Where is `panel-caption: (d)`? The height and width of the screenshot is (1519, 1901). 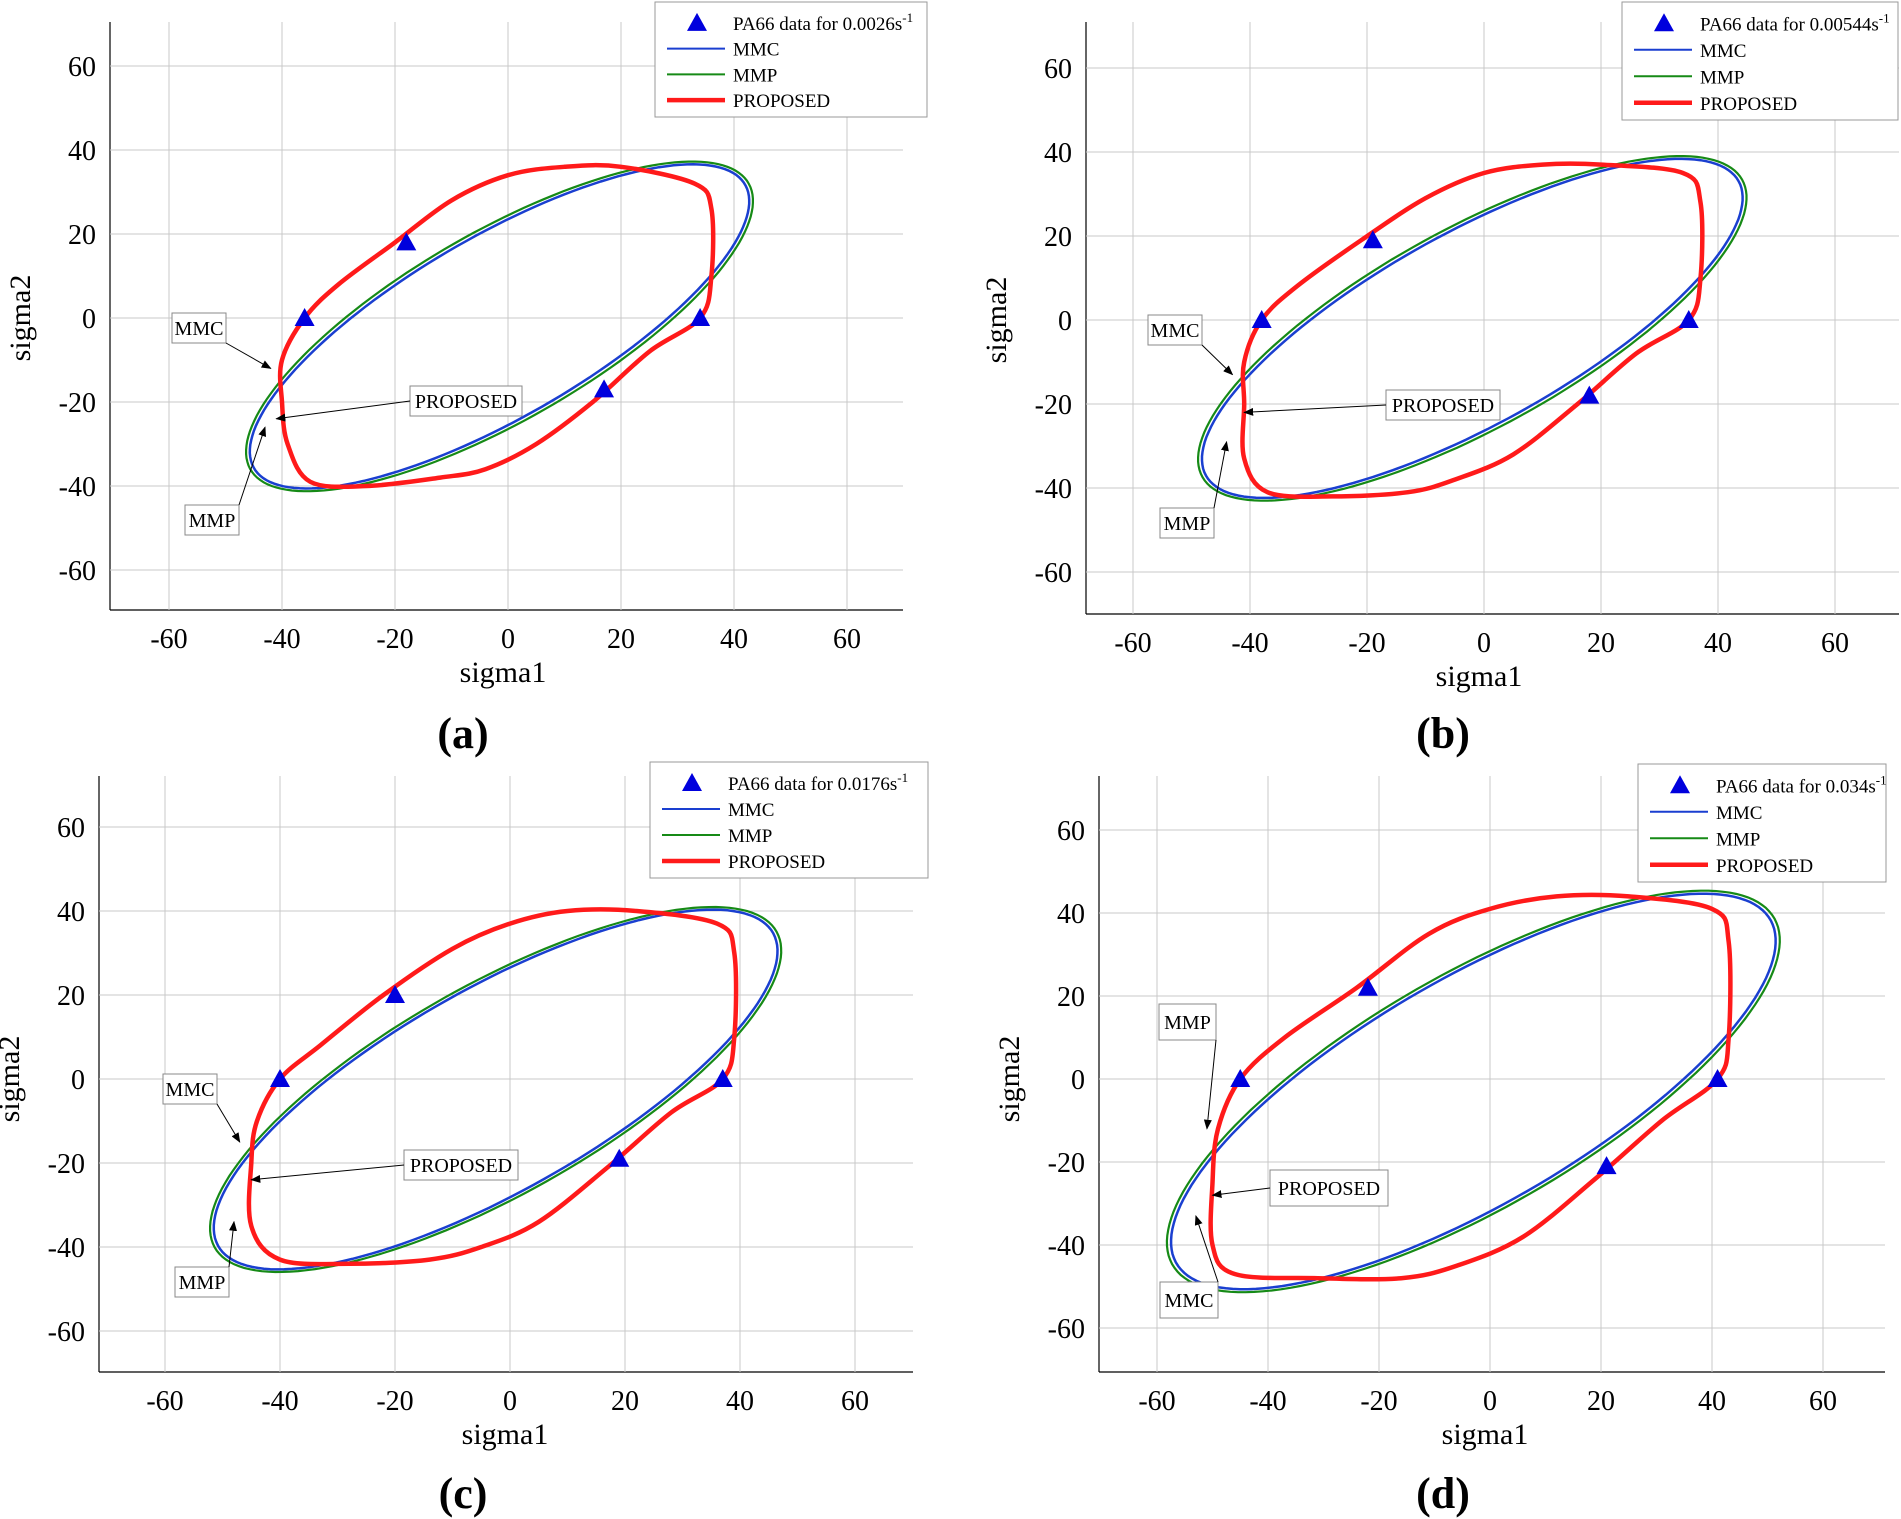
panel-caption: (d) is located at coordinates (1443, 1493).